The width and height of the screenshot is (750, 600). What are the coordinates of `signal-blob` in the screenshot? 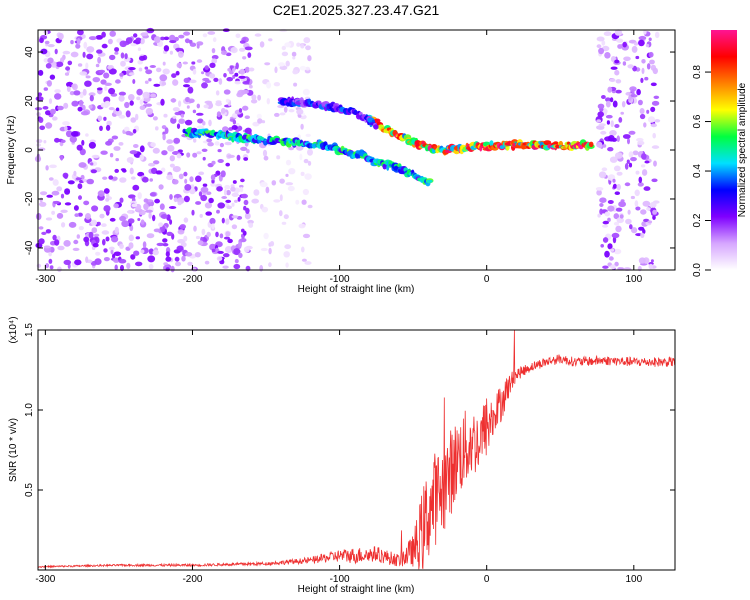 It's located at (384, 166).